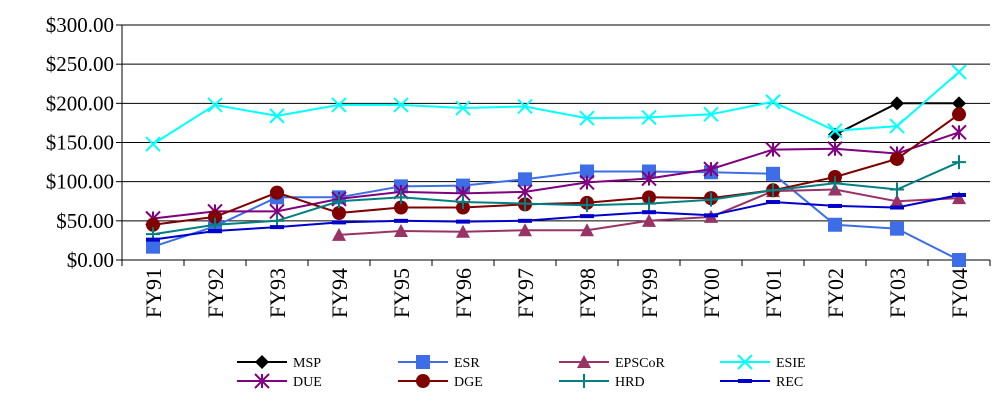  I want to click on legend: MSP ESR EPSCoR ESIE DUE DGE HRD REC, so click(521, 372).